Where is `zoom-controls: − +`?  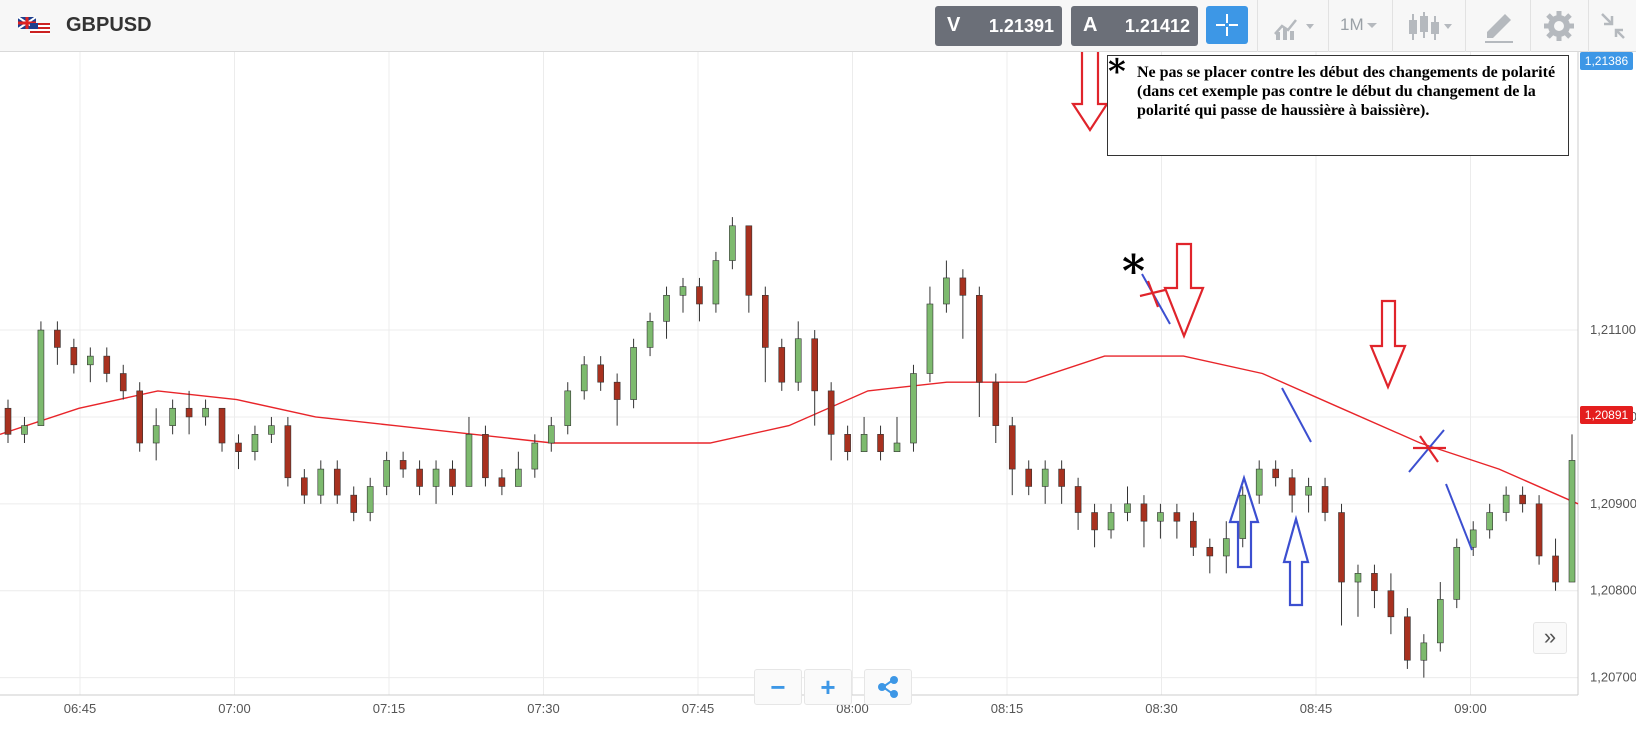
zoom-controls: − + is located at coordinates (835, 687).